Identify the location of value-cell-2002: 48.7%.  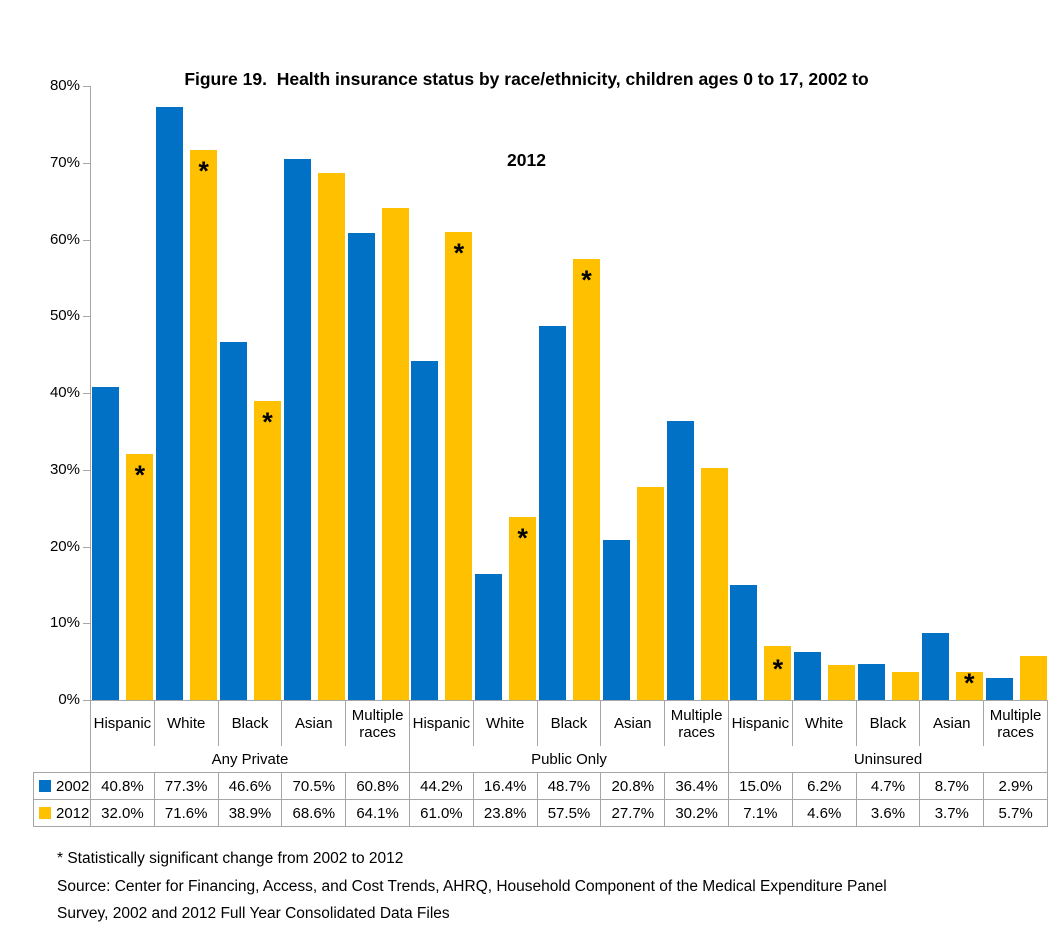
(569, 786).